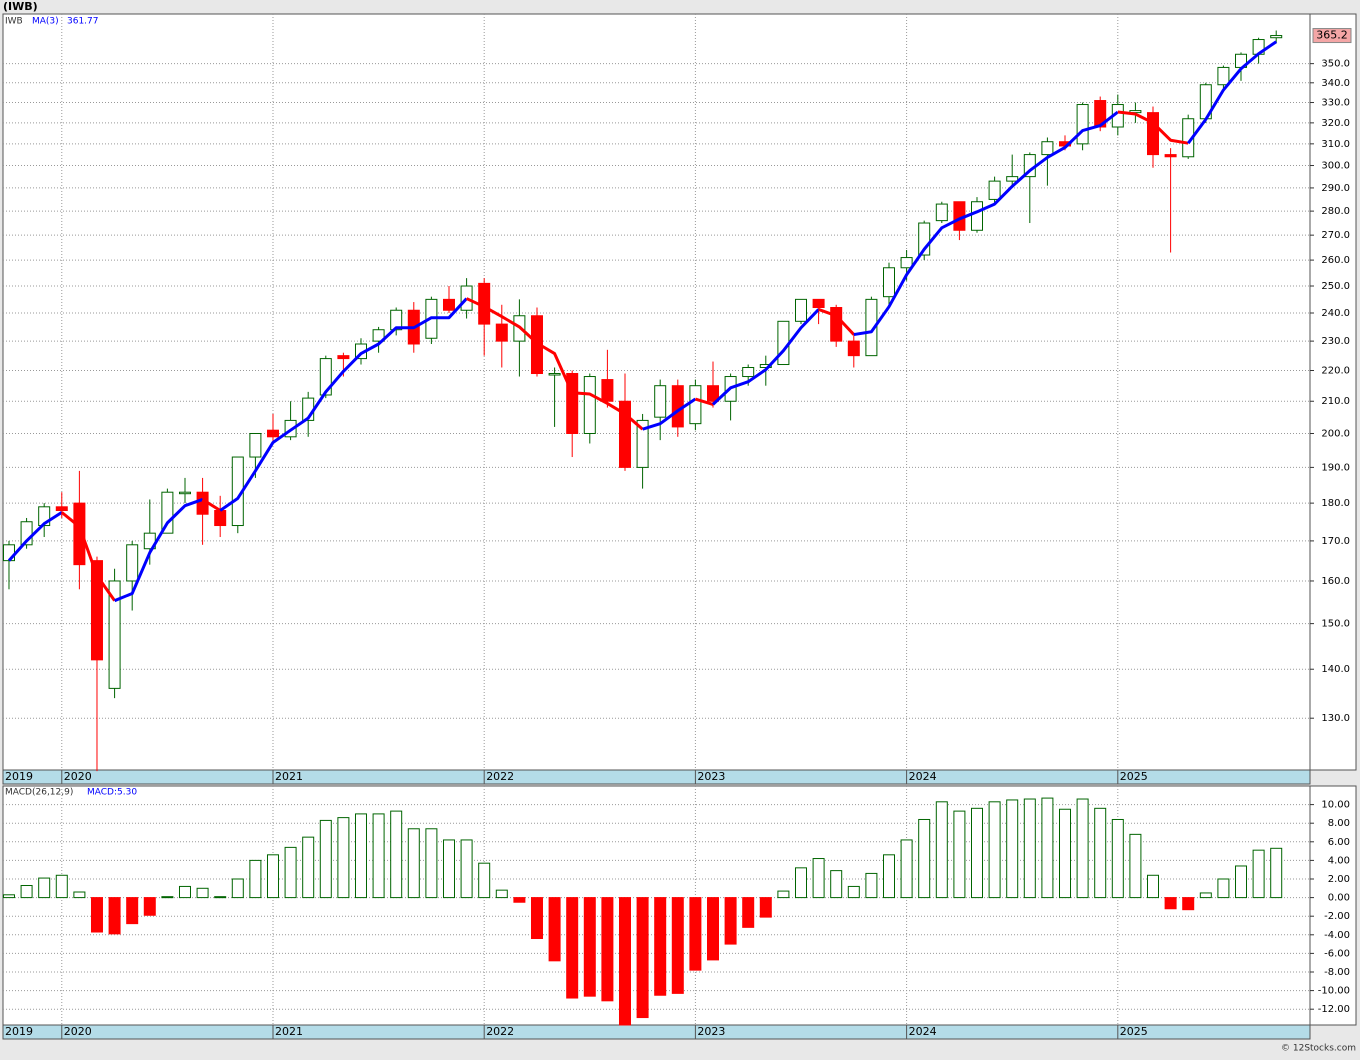 The width and height of the screenshot is (1360, 1060). I want to click on y-tick-label: 210.0, so click(1335, 401).